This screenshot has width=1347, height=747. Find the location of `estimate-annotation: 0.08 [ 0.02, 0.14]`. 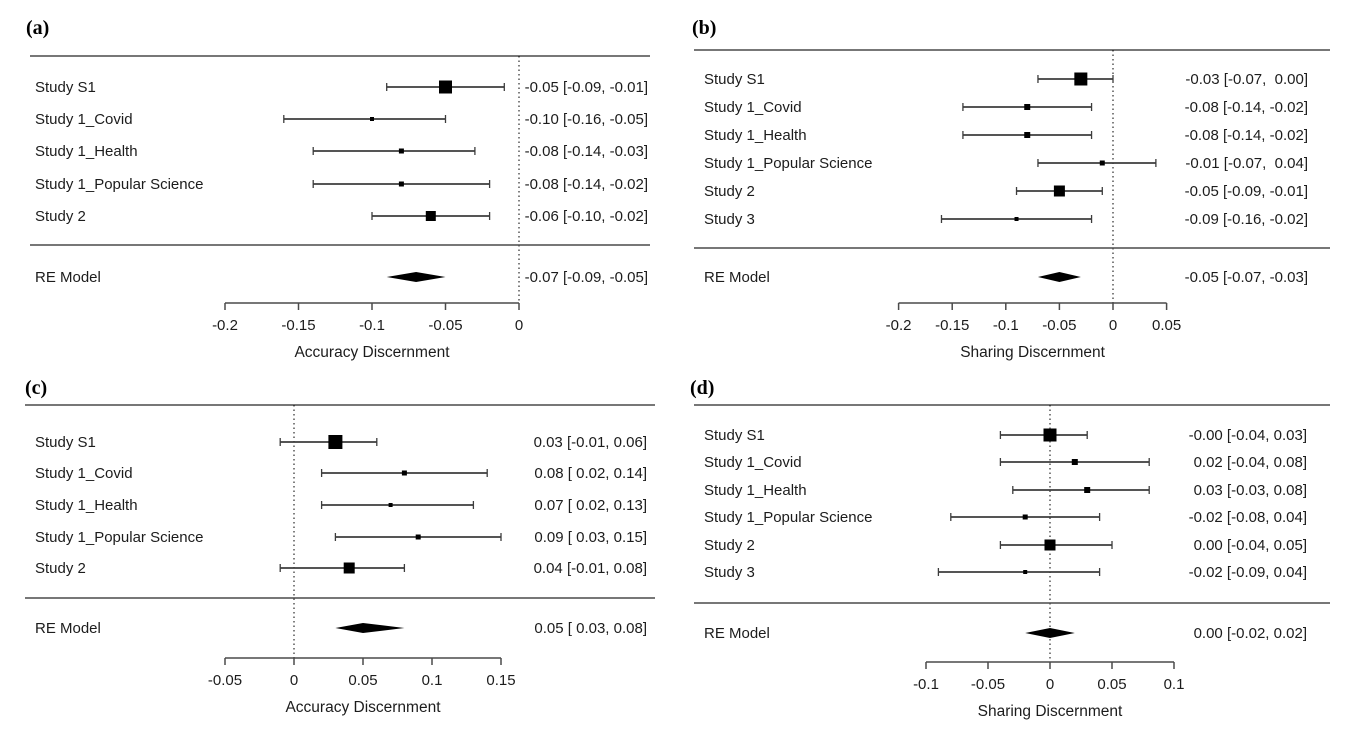

estimate-annotation: 0.08 [ 0.02, 0.14] is located at coordinates (590, 473).